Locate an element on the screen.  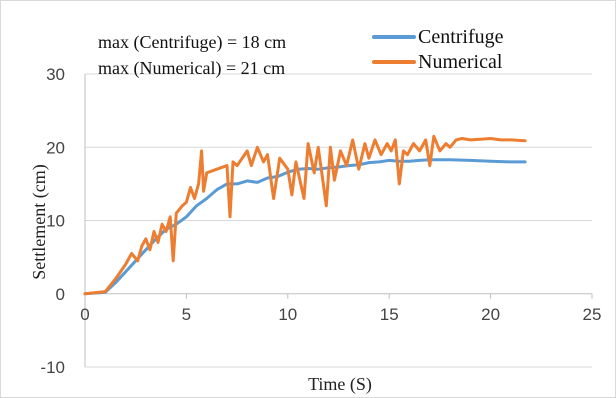
x-tick-label-5: 25 is located at coordinates (592, 314).